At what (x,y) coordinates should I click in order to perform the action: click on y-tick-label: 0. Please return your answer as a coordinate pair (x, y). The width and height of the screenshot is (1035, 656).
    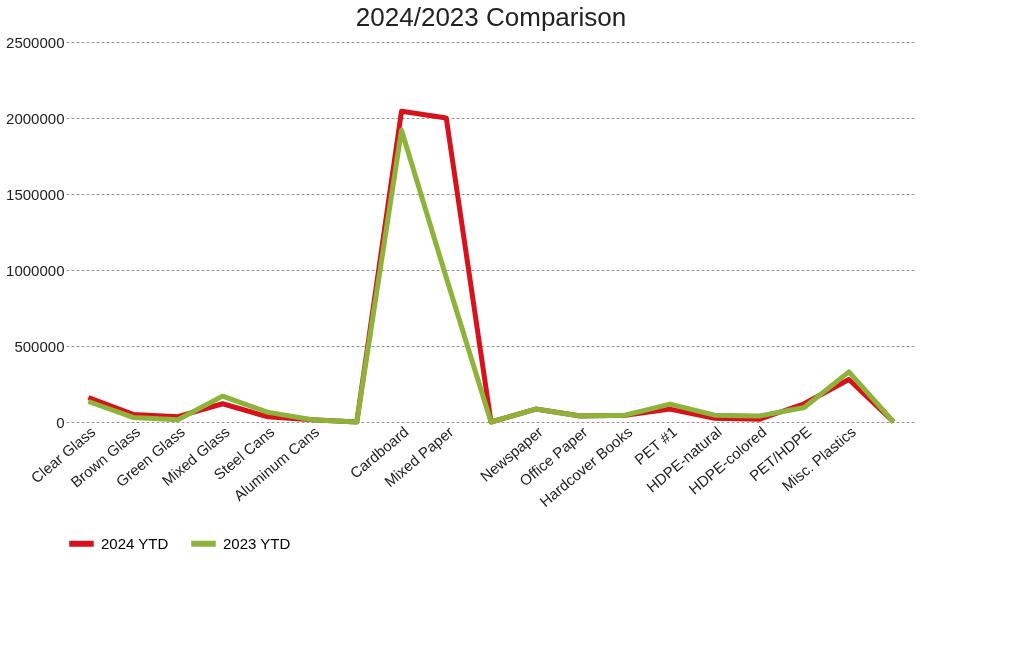
    Looking at the image, I should click on (60, 422).